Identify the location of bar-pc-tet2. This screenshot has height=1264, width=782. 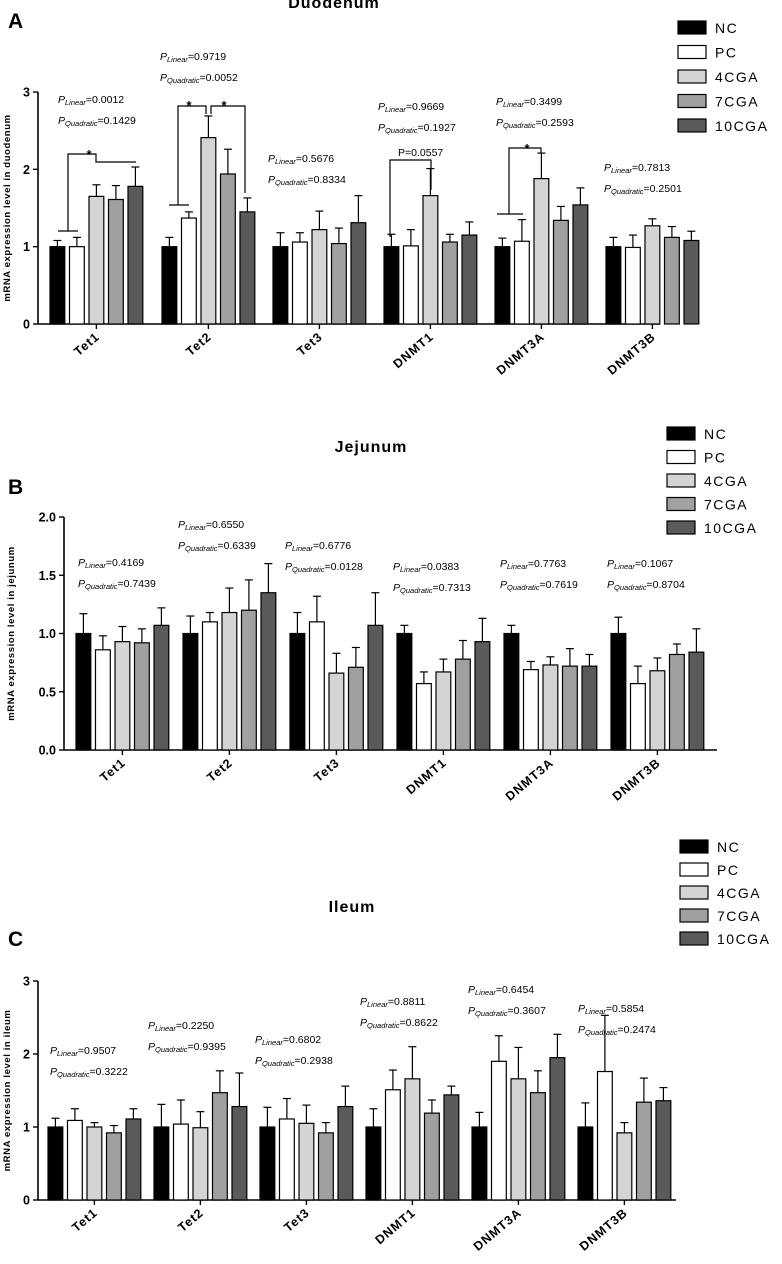
(180, 1162).